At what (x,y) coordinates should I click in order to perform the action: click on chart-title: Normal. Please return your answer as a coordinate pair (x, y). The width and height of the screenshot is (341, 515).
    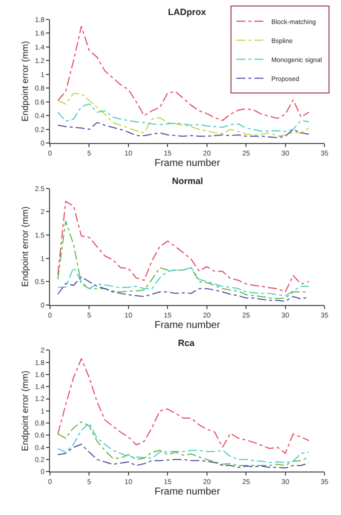
    Looking at the image, I should click on (188, 181).